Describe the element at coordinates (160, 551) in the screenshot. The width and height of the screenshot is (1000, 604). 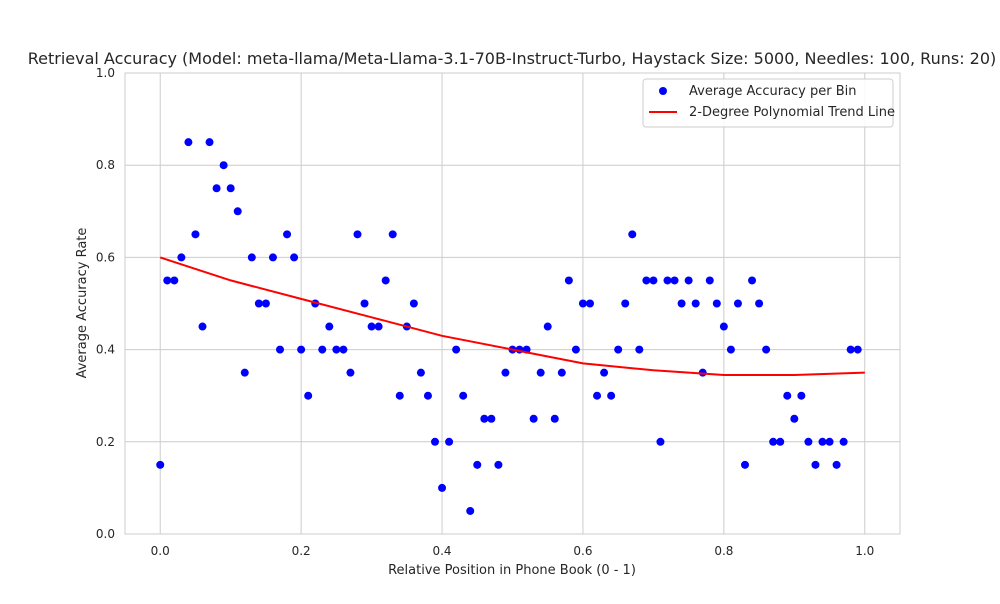
I see `x-tick-label: 0.0` at that location.